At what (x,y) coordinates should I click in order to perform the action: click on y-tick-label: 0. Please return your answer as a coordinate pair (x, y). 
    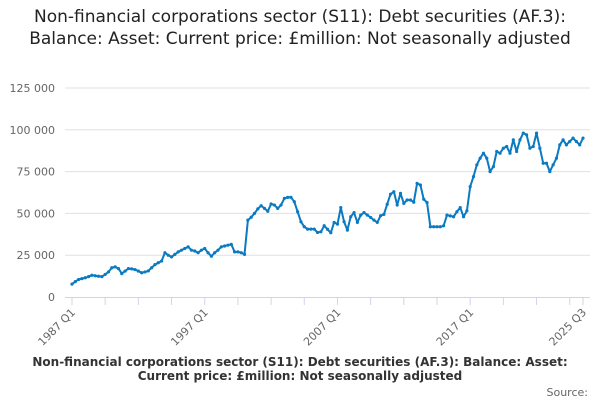
    Looking at the image, I should click on (51, 297).